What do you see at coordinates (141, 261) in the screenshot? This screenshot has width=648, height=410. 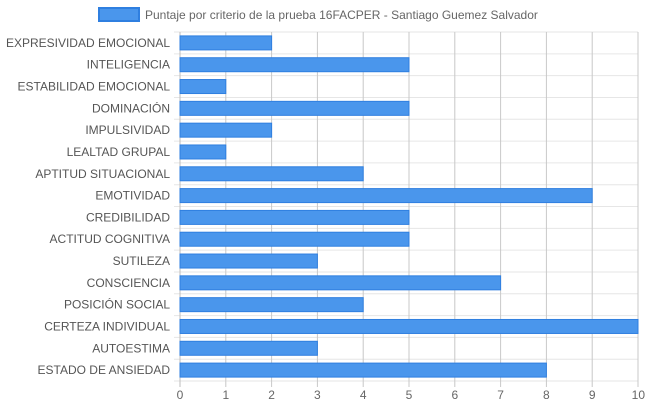 I see `category-label: SUTILEZA` at bounding box center [141, 261].